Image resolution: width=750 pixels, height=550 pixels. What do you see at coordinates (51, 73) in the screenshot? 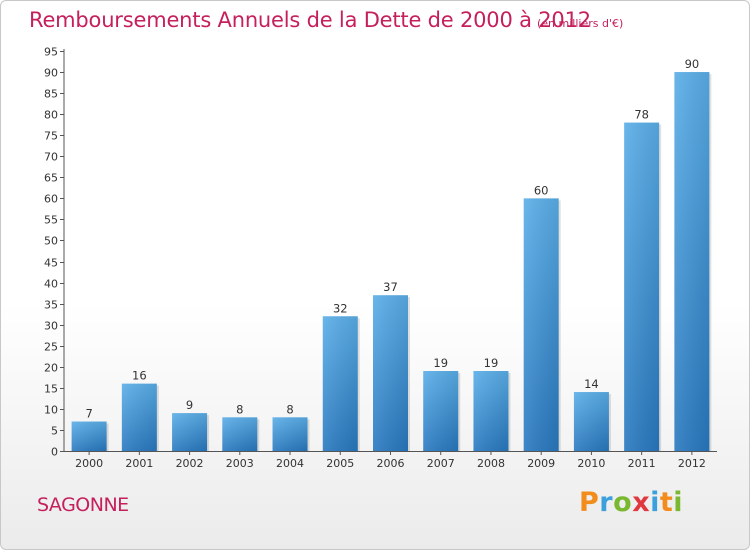
I see `y-tick-label: 90` at bounding box center [51, 73].